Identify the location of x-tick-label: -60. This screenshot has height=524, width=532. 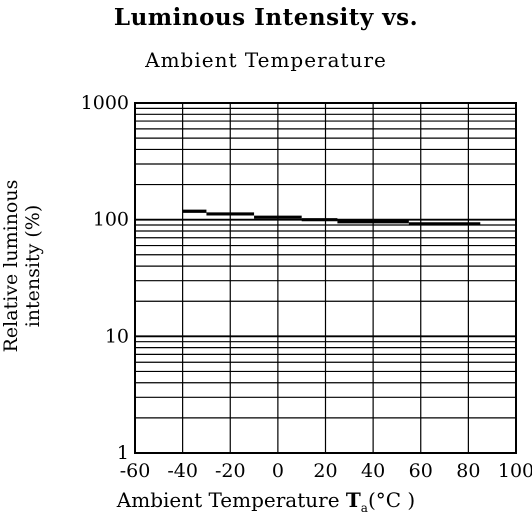
(135, 471).